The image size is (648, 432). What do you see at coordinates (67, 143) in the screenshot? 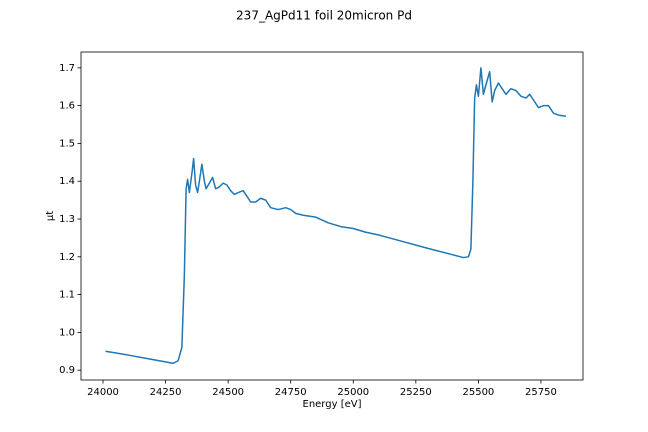
I see `y-tick-label: 1.5` at bounding box center [67, 143].